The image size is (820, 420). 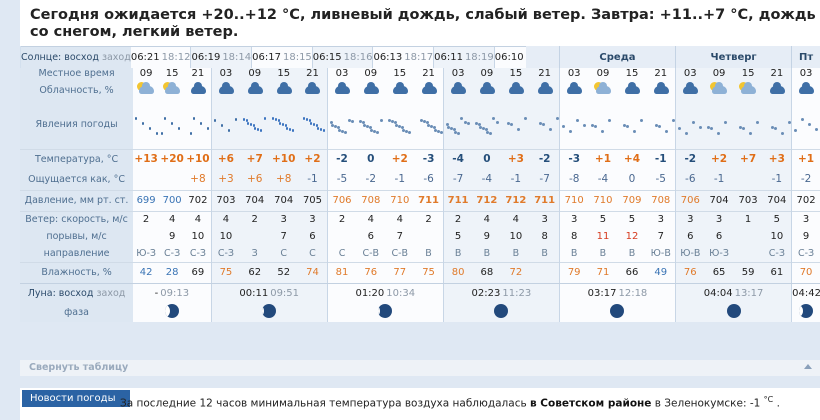 What do you see at coordinates (660, 179) in the screenshot?
I see `feels-like-value: -5` at bounding box center [660, 179].